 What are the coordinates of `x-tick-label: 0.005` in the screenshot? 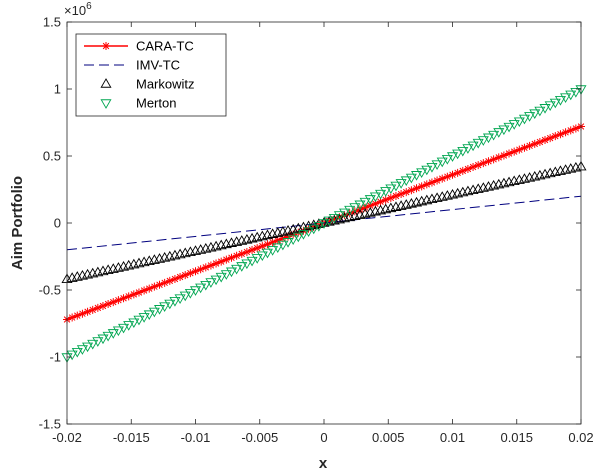 It's located at (388, 437).